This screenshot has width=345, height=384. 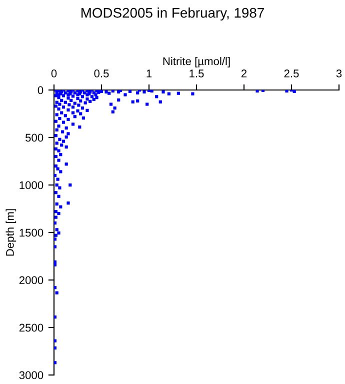 I want to click on y-tick-label: 2000, so click(x=31, y=280).